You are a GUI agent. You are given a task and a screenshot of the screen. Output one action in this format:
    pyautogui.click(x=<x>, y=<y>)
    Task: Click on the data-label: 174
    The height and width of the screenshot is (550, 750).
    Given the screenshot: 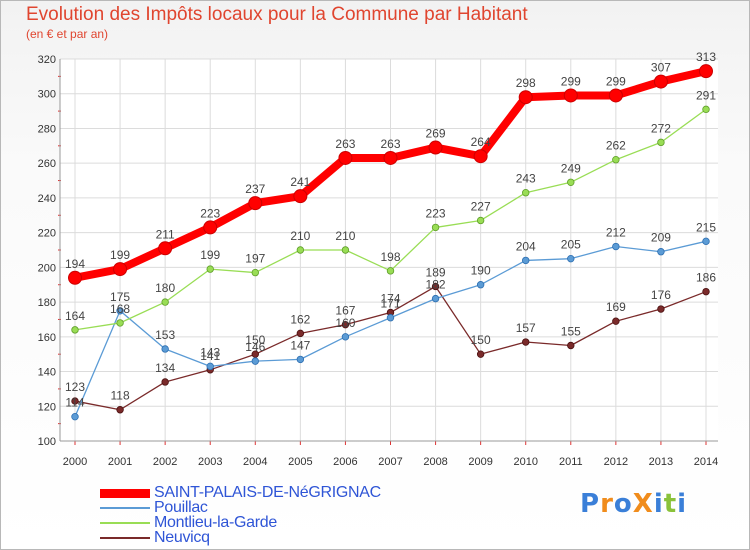 What is the action you would take?
    pyautogui.click(x=390, y=299)
    